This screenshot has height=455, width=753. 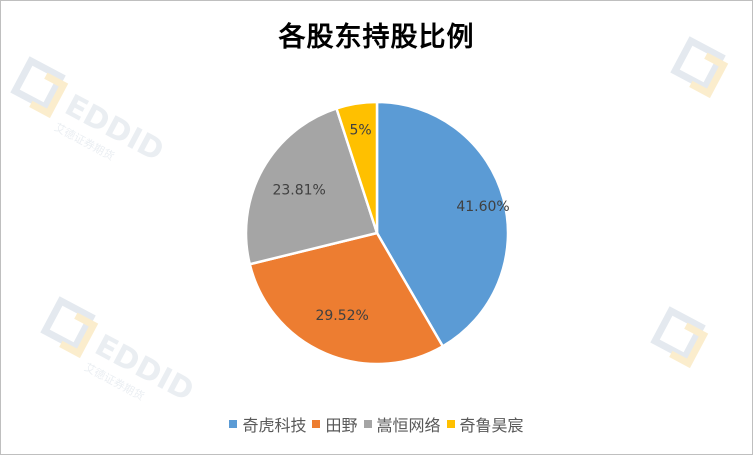 I want to click on legend-item: 田野, so click(x=335, y=424).